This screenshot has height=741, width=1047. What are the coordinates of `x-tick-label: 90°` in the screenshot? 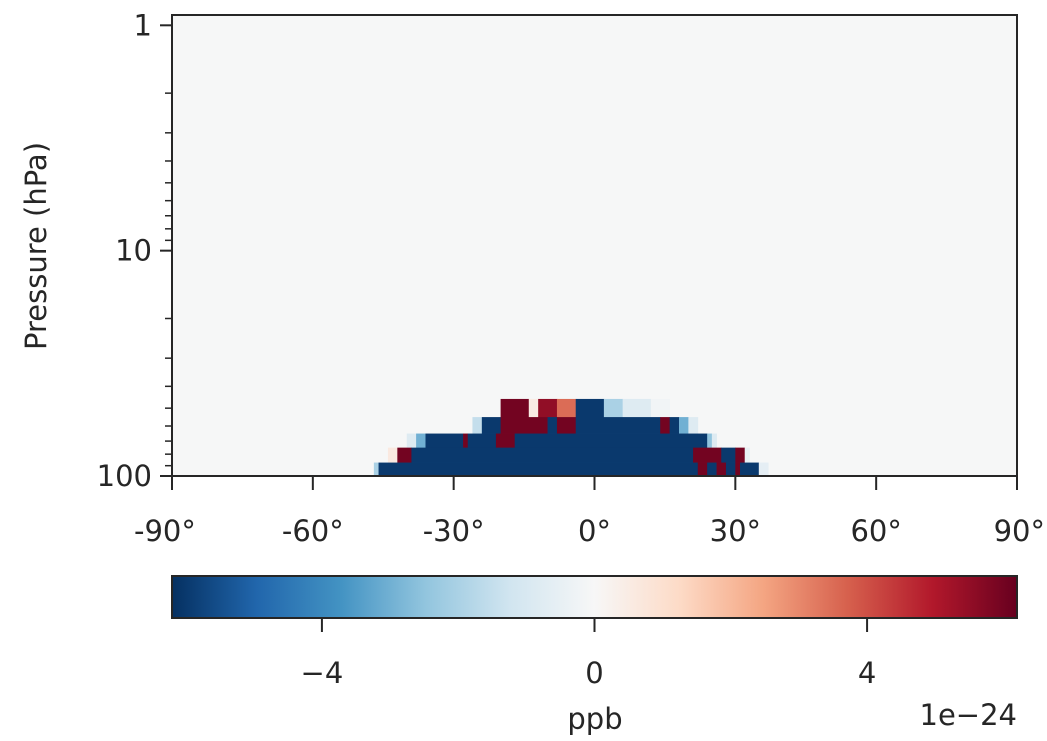 It's located at (1019, 531).